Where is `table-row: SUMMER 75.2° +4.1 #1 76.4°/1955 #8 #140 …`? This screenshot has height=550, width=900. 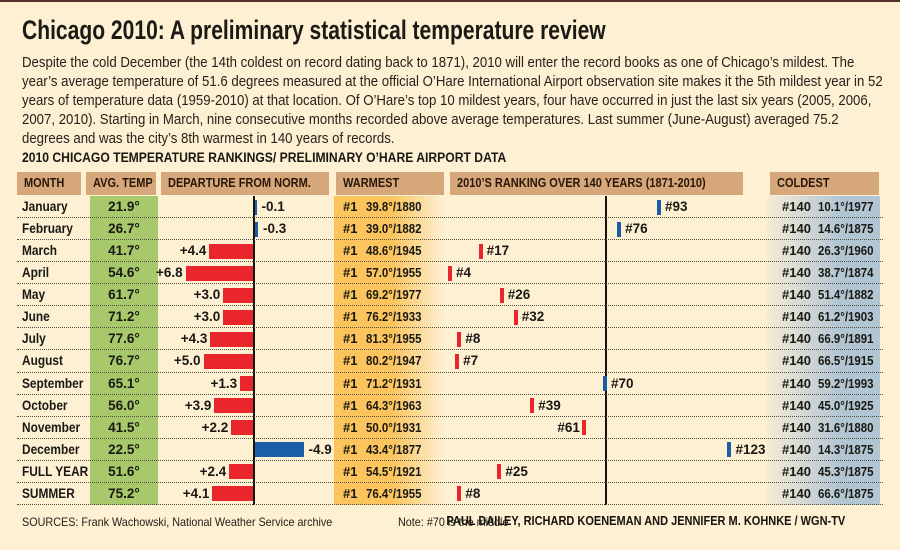
table-row: SUMMER 75.2° +4.1 #1 76.4°/1955 #8 #140 … is located at coordinates (450, 494).